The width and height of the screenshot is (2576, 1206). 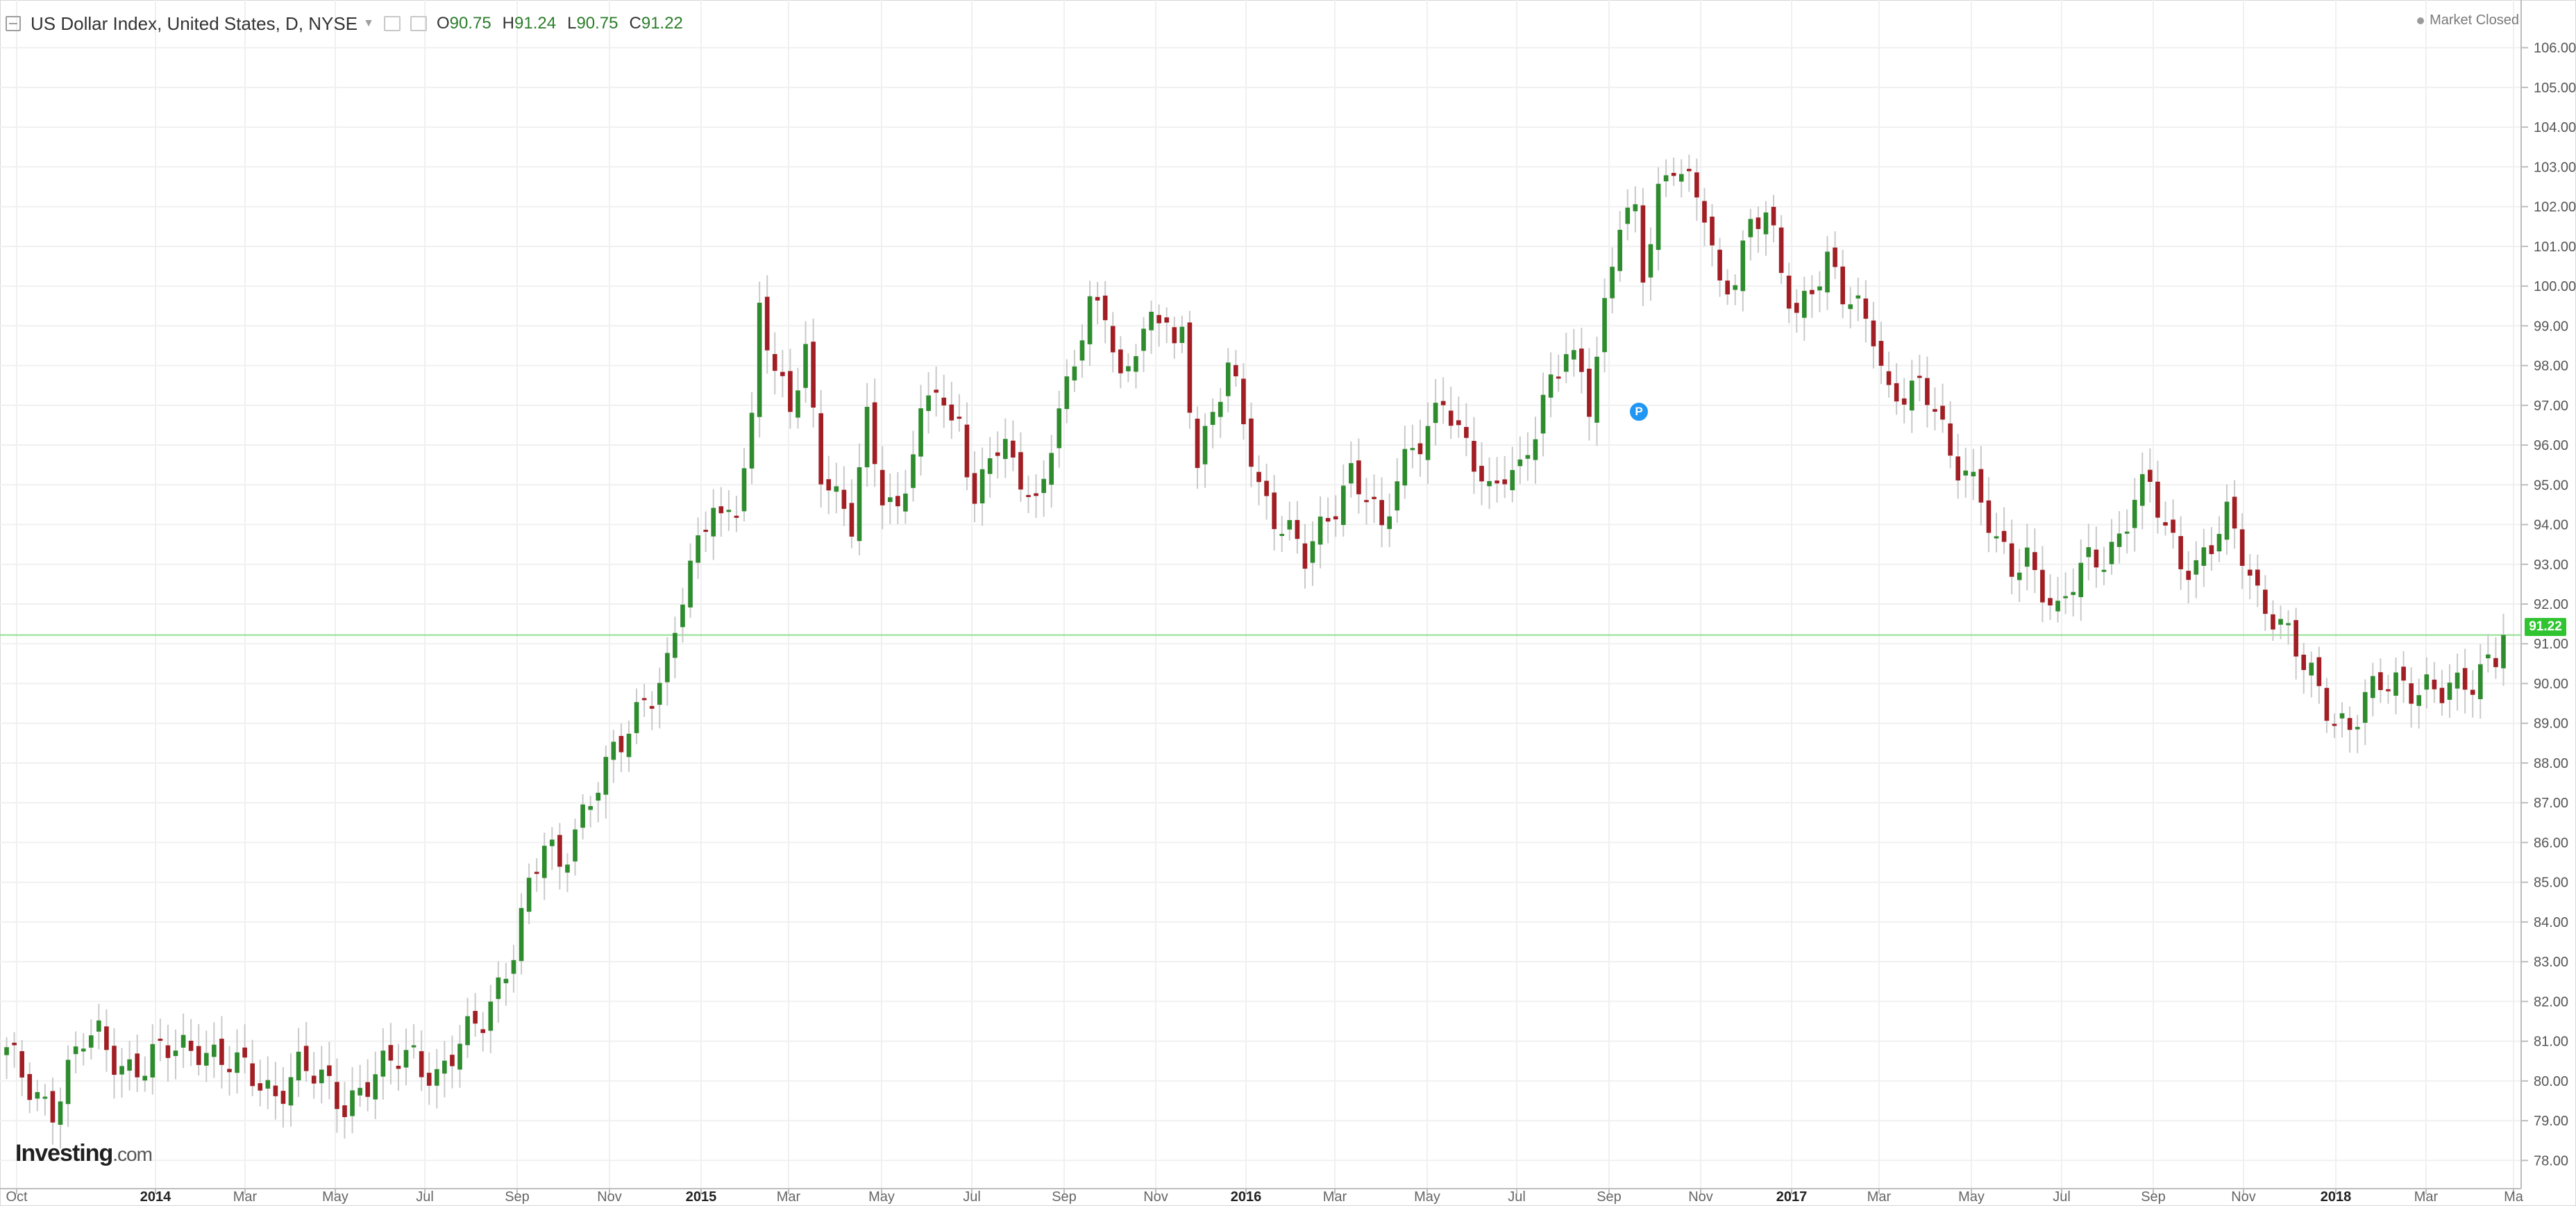 I want to click on y-tick-label: 104.00, so click(x=2555, y=128).